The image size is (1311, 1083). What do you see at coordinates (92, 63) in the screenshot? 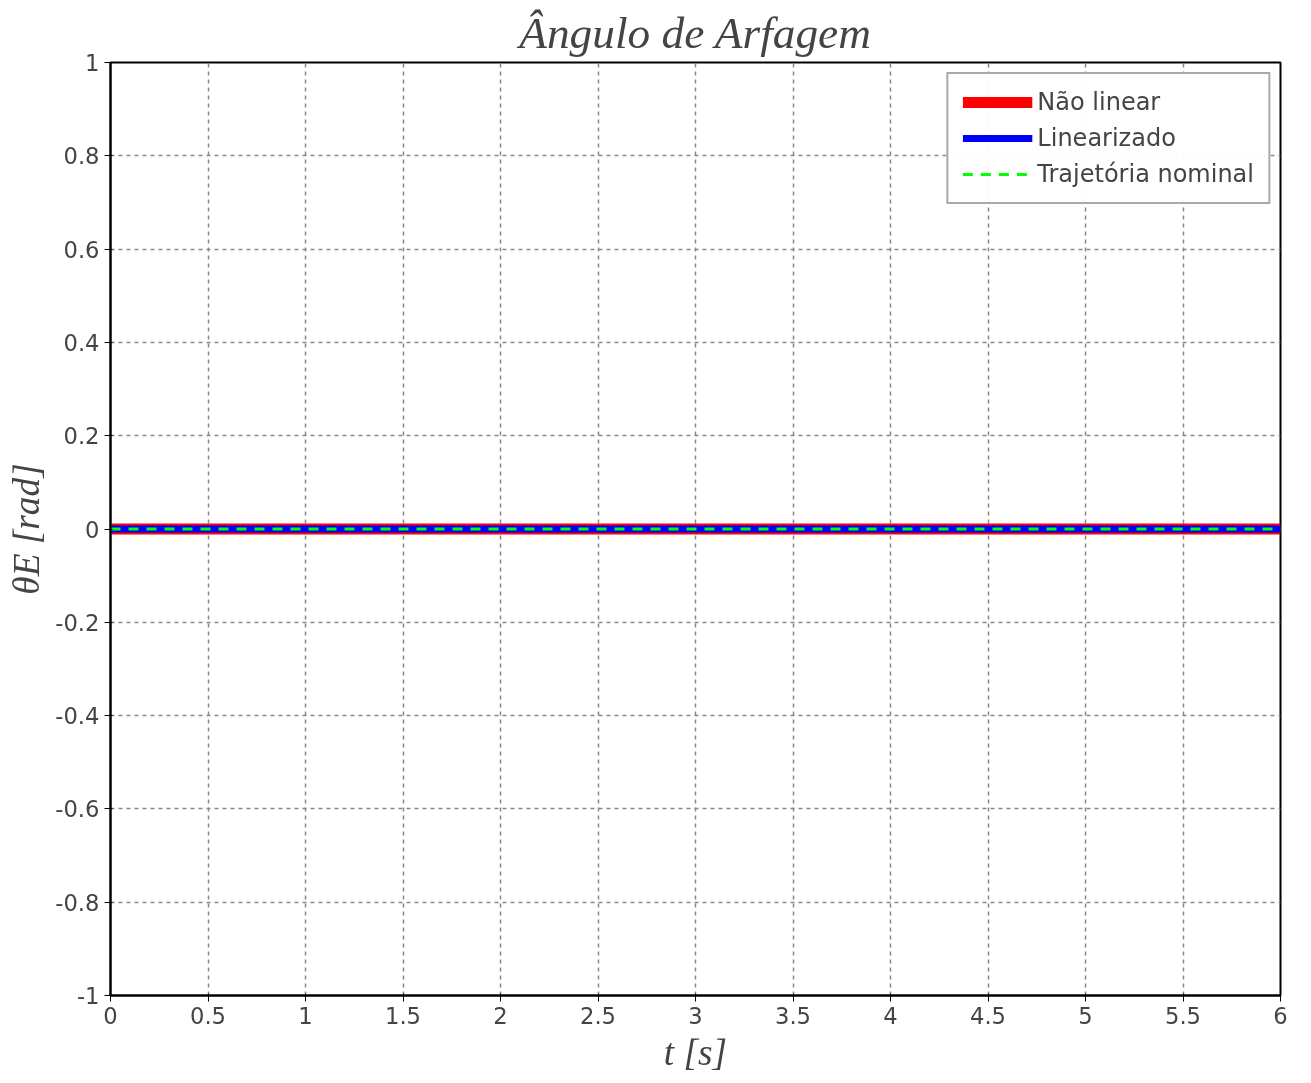
I see `y-tick-label: 1` at bounding box center [92, 63].